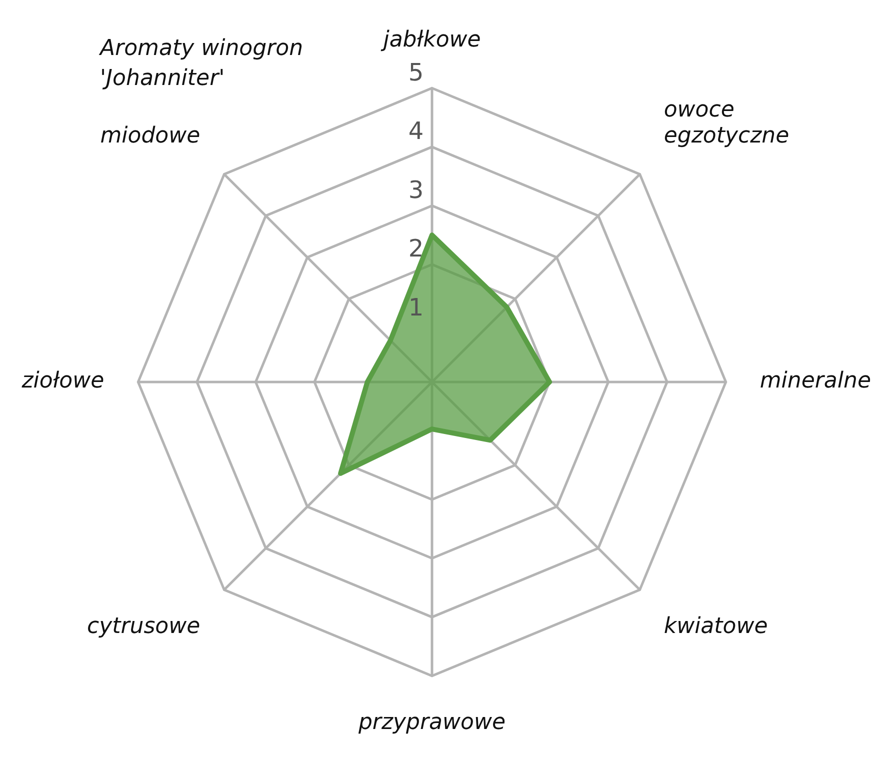 This screenshot has width=893, height=764. Describe the element at coordinates (815, 381) in the screenshot. I see `spoke-label: mineralne` at that location.